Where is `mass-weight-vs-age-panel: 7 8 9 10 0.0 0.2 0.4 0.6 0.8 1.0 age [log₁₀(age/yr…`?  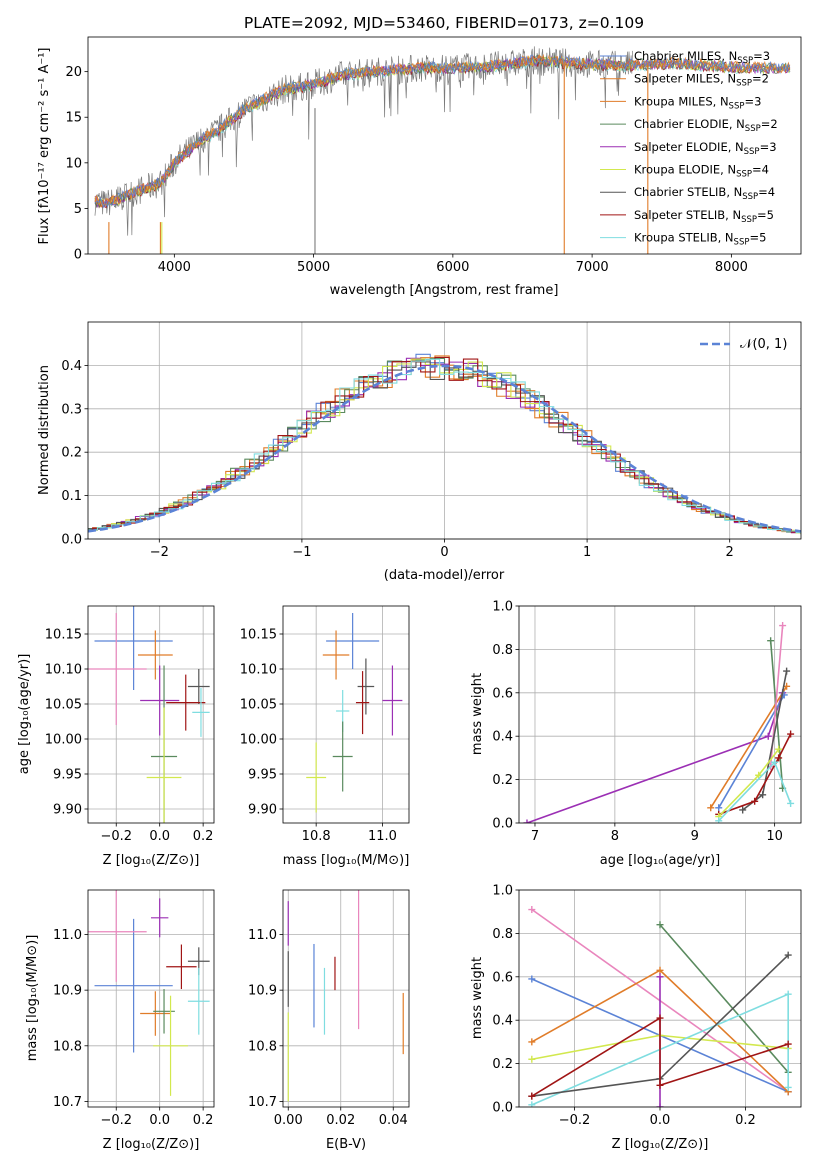
mass-weight-vs-age-panel: 7 8 9 10 0.0 0.2 0.4 0.6 0.8 1.0 age [log₁₀(age/yr… is located at coordinates (636, 734).